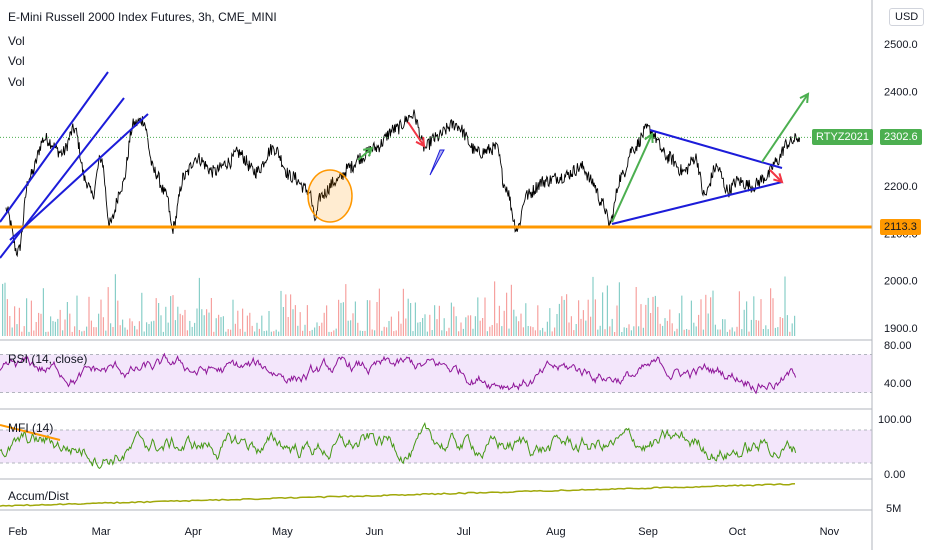  I want to click on rsi-tick-label: 80.00, so click(898, 346).